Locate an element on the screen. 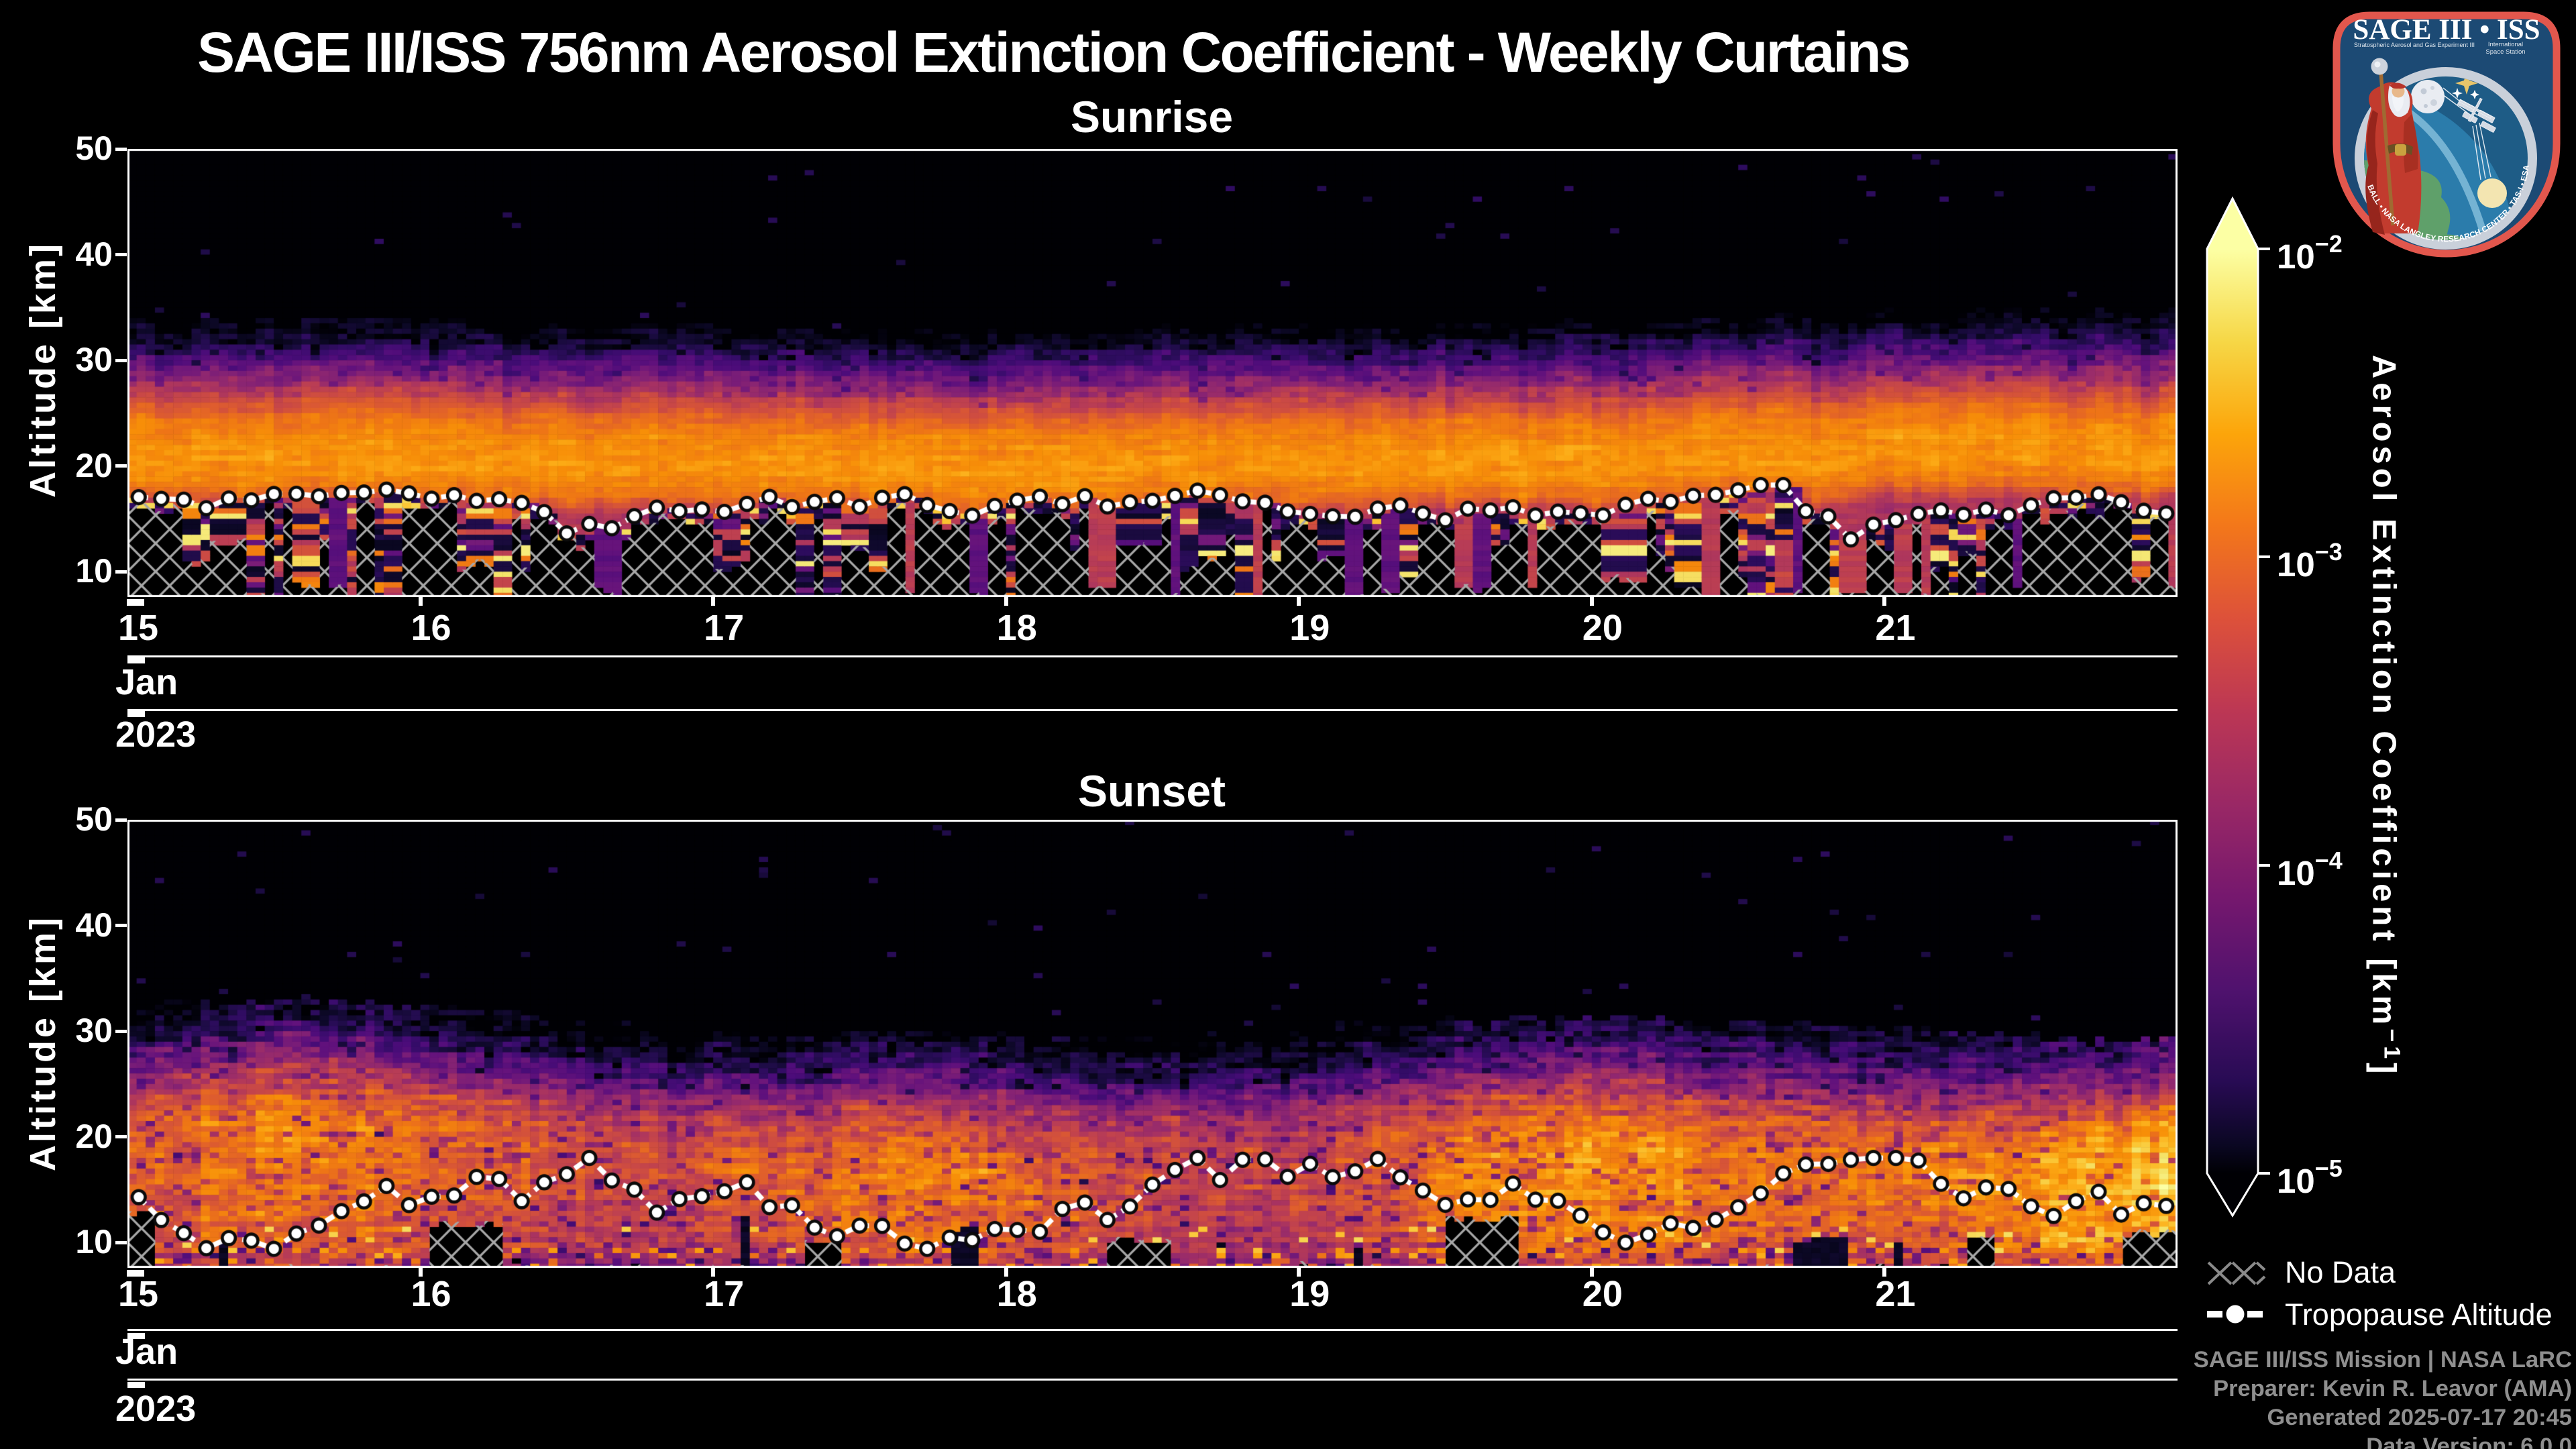 This screenshot has height=1449, width=2576. svg-text: International is located at coordinates (2505, 44).